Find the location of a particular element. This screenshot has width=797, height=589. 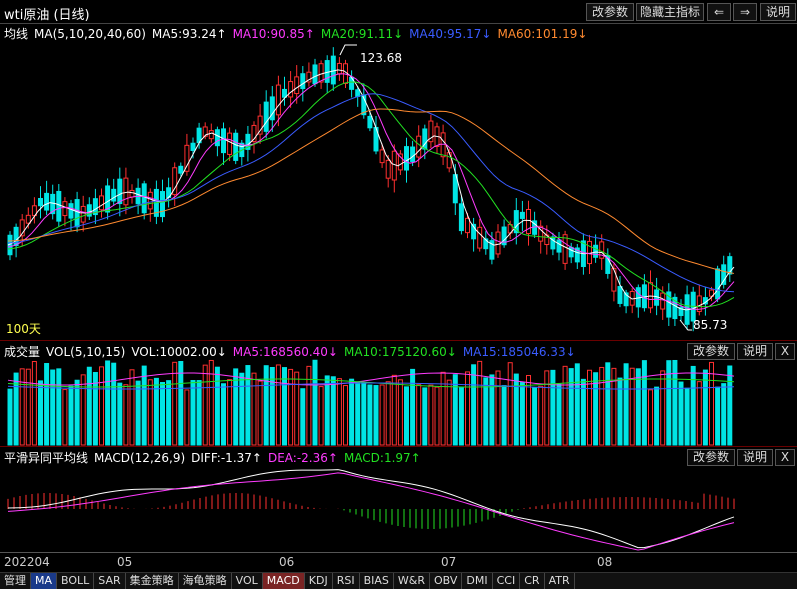

tab-海龟策略: 海龟策略 is located at coordinates (205, 581).